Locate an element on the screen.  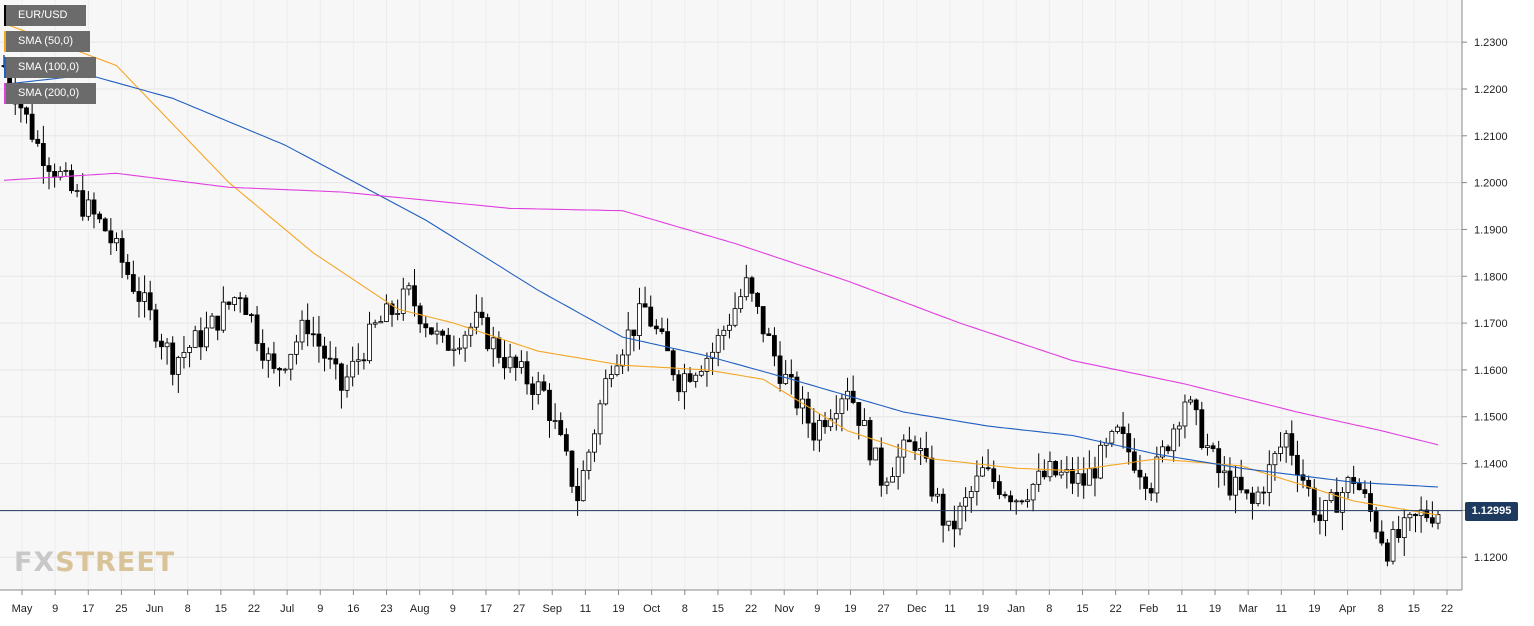
y-tick-label: 1.1900 is located at coordinates (1491, 230).